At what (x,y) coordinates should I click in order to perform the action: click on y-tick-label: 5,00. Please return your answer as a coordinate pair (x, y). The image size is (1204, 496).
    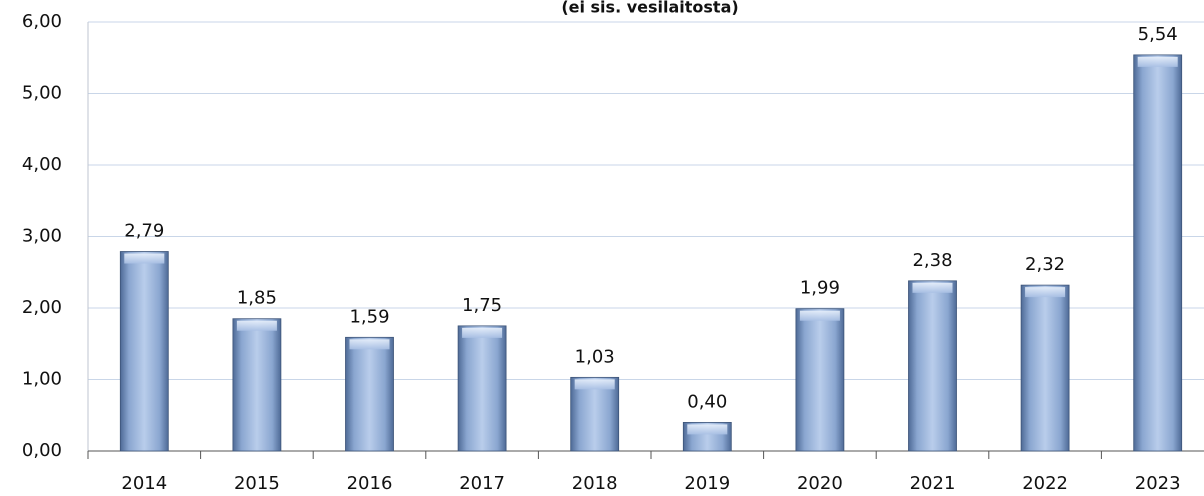
    Looking at the image, I should click on (42, 93).